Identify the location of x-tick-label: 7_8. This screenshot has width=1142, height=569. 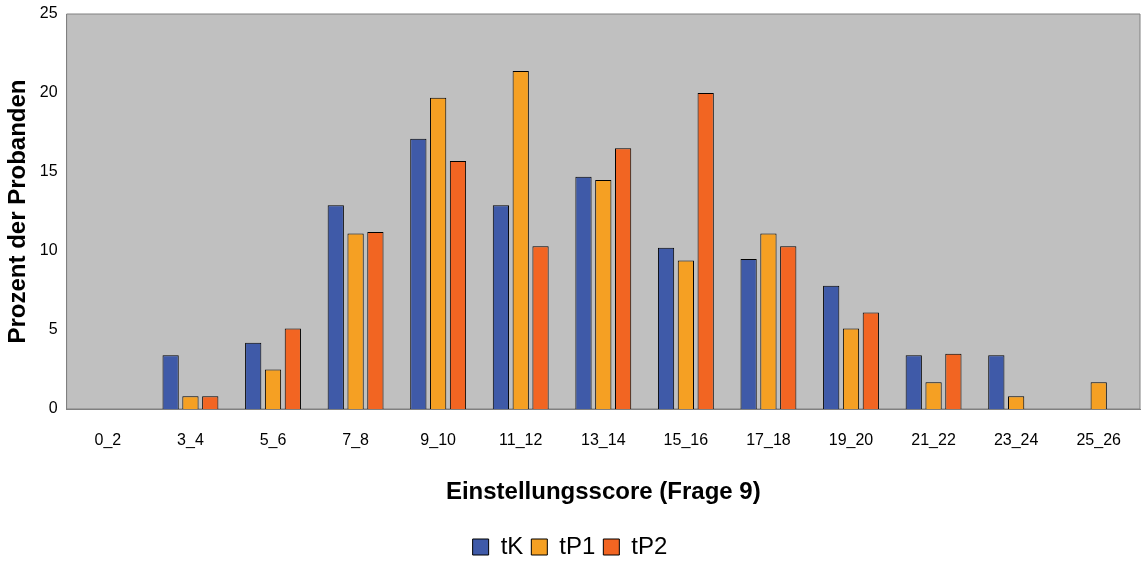
(356, 440).